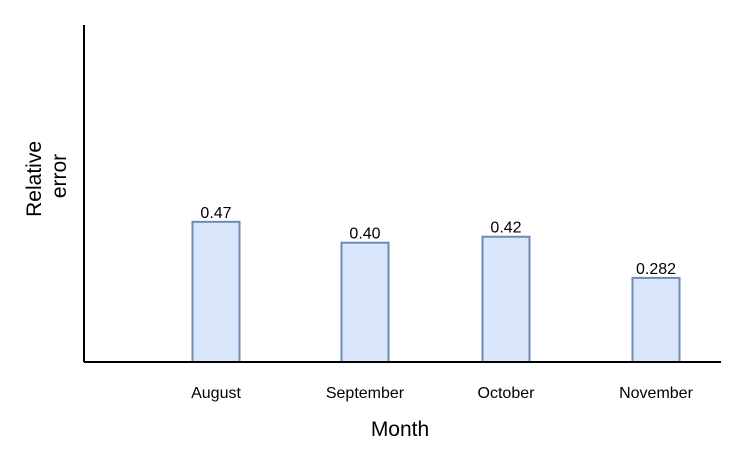 This screenshot has height=450, width=737. What do you see at coordinates (442, 393) in the screenshot?
I see `category-labels-layer: August September October November` at bounding box center [442, 393].